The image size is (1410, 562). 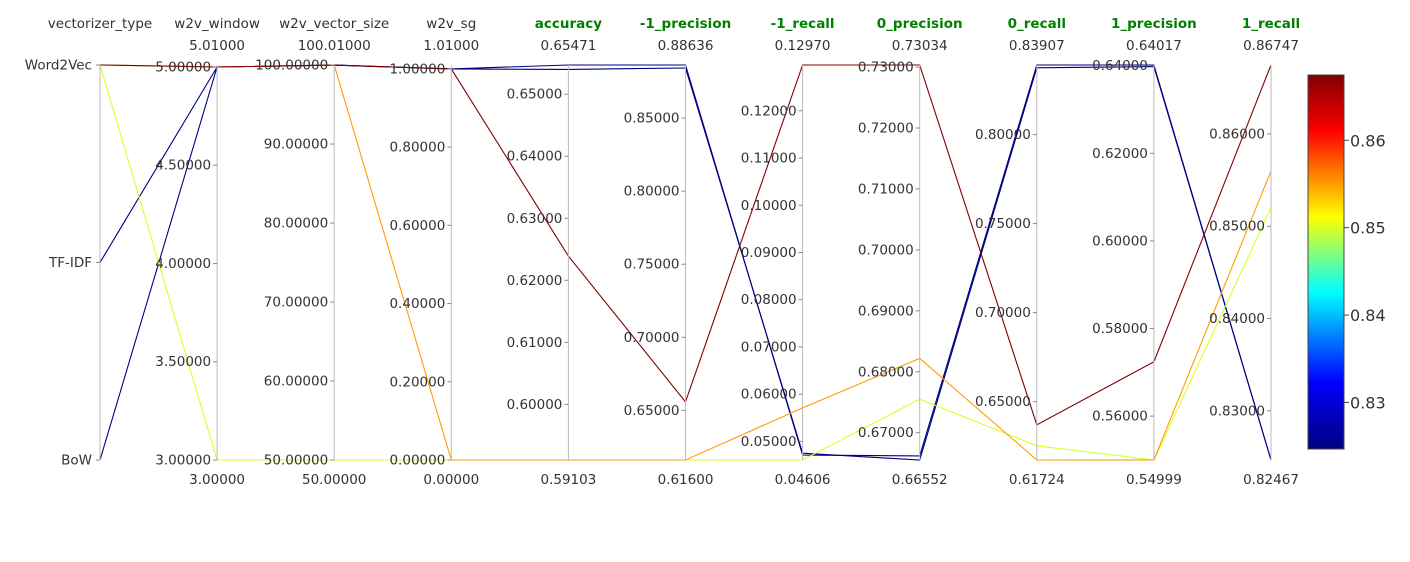 I want to click on tick-label: 0.00000, so click(x=417, y=461).